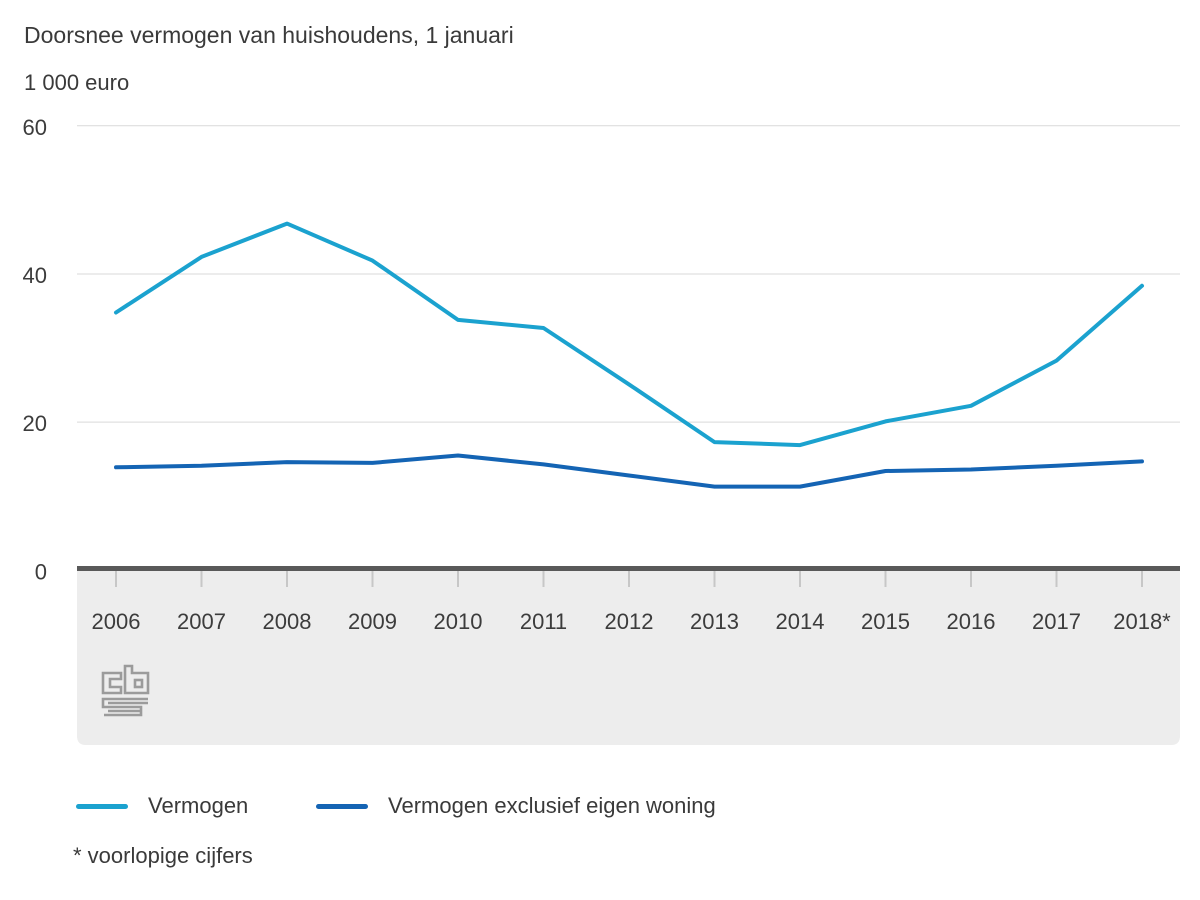 This screenshot has width=1200, height=900. I want to click on cbs-logo-c, so click(112, 683).